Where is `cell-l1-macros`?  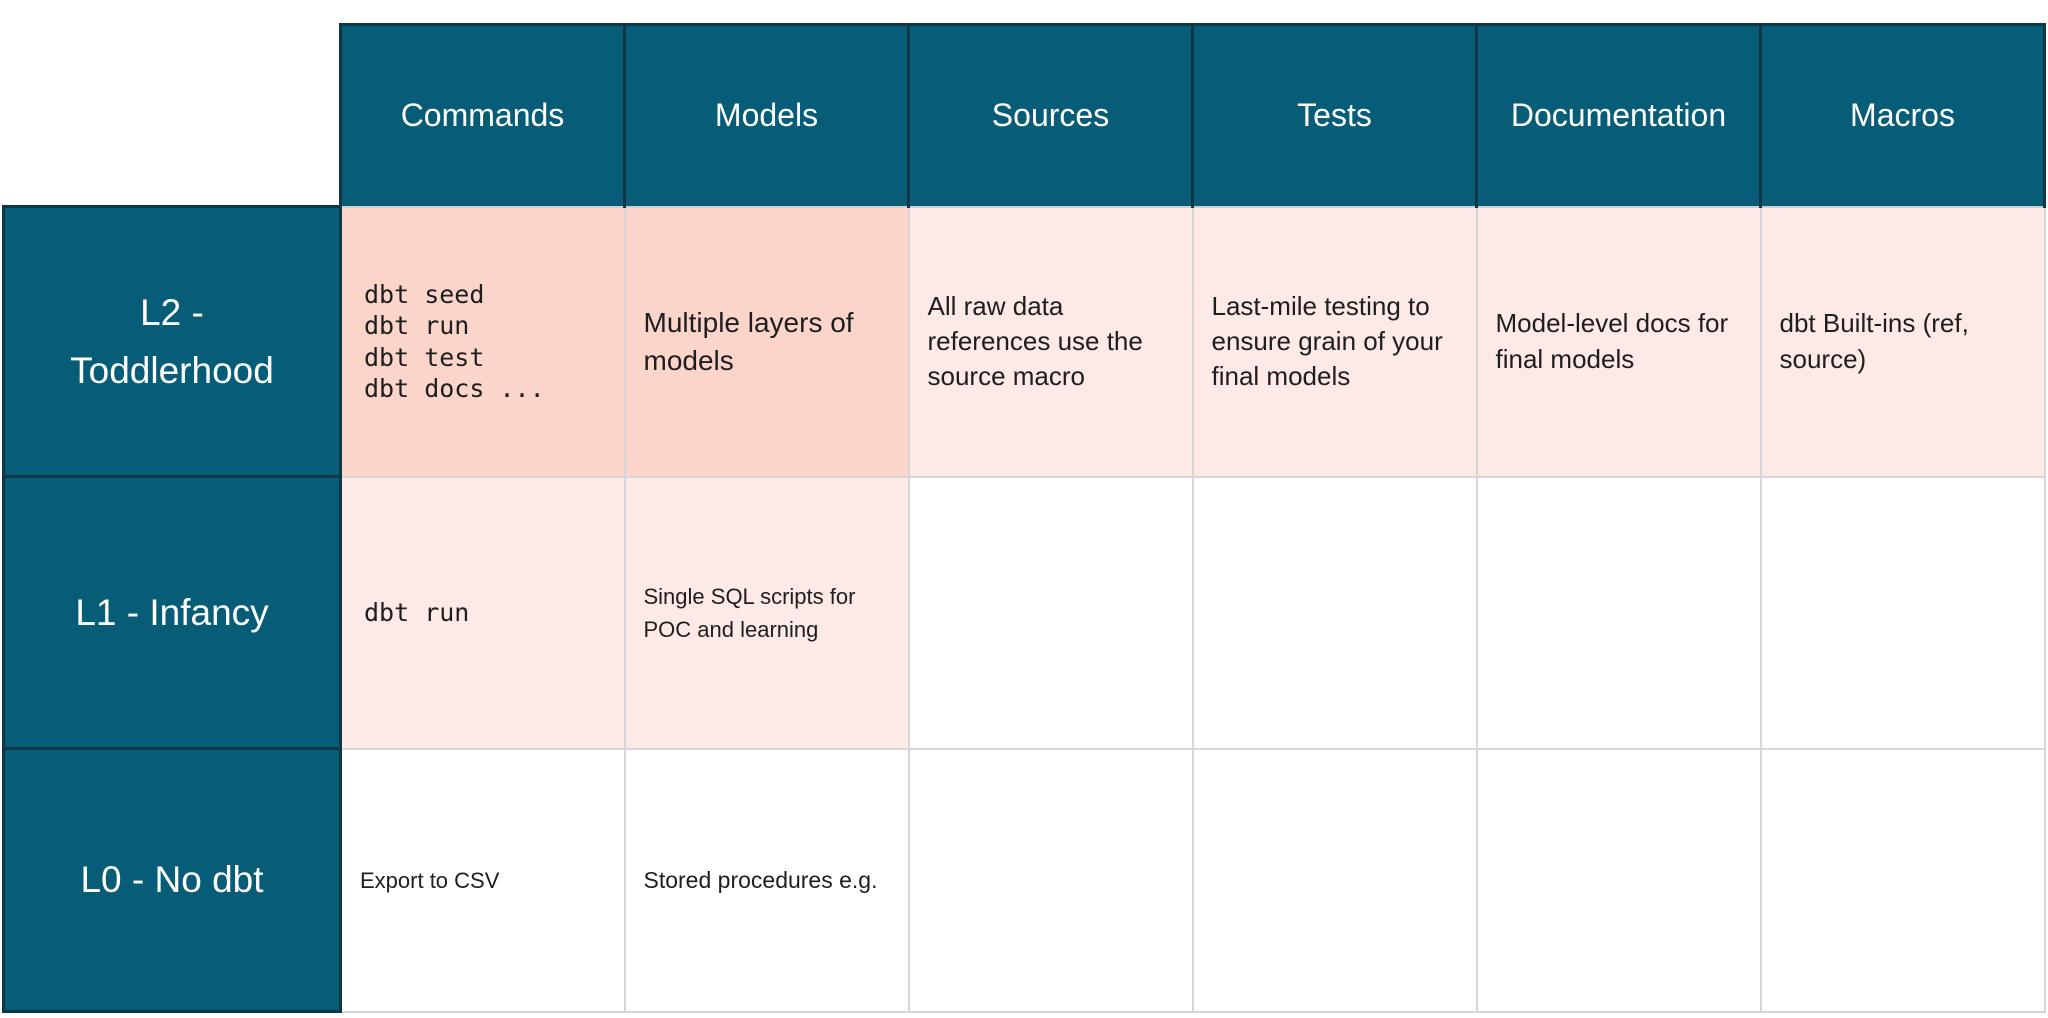 cell-l1-macros is located at coordinates (1902, 612).